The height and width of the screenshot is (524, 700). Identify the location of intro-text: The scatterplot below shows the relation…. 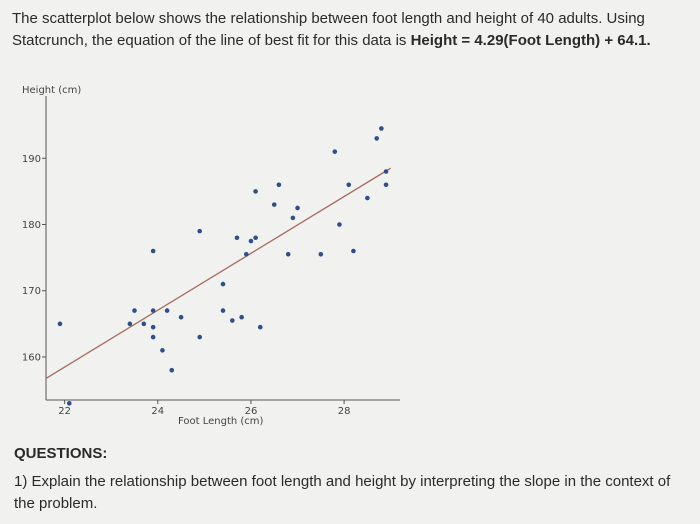
(328, 29).